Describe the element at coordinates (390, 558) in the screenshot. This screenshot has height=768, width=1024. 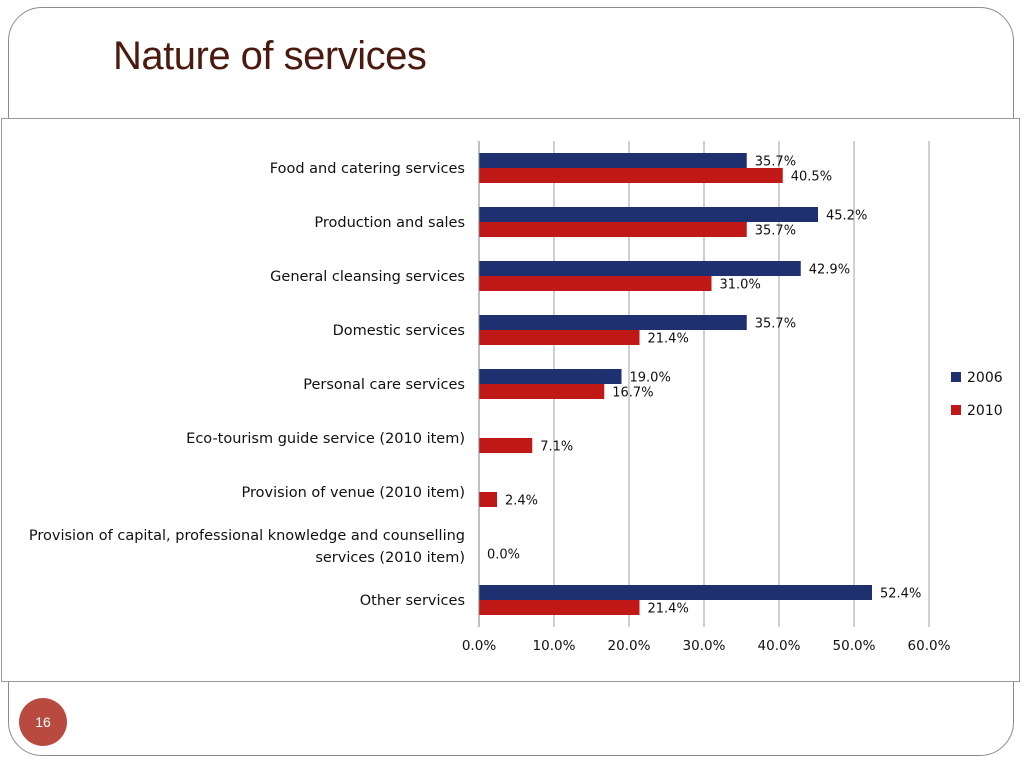
I see `category-label: services (2010 item)` at that location.